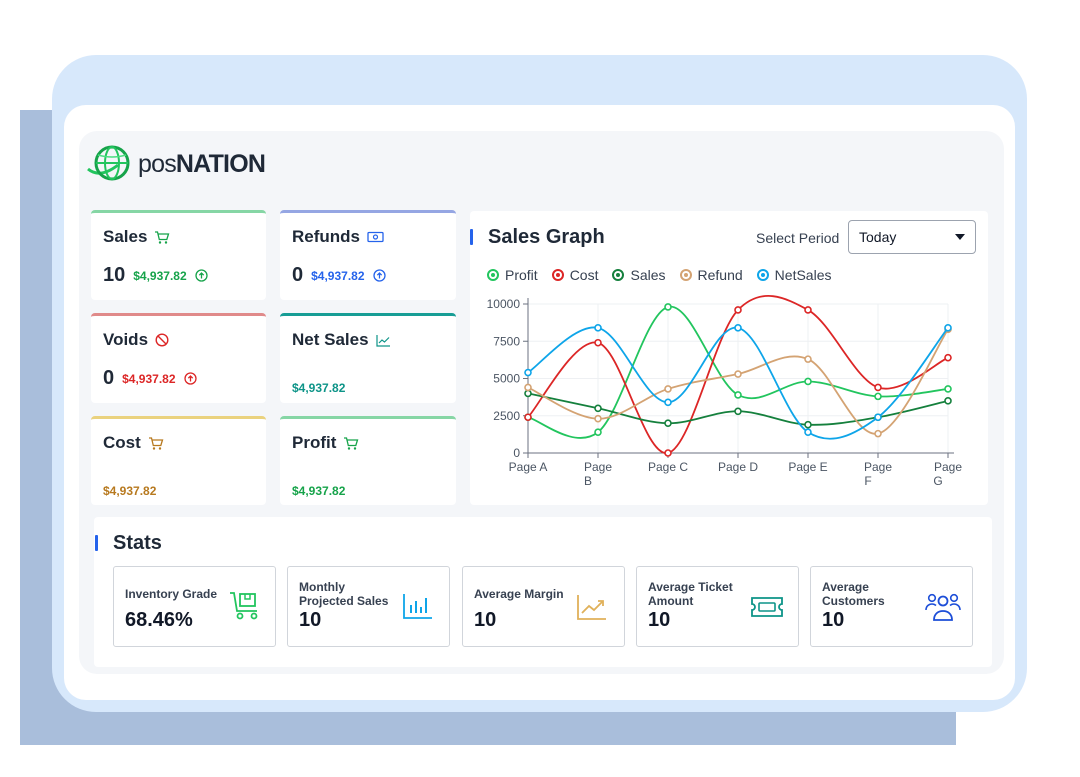 The image size is (1080, 777). Describe the element at coordinates (178, 443) in the screenshot. I see `cost-card-title: Cost` at that location.